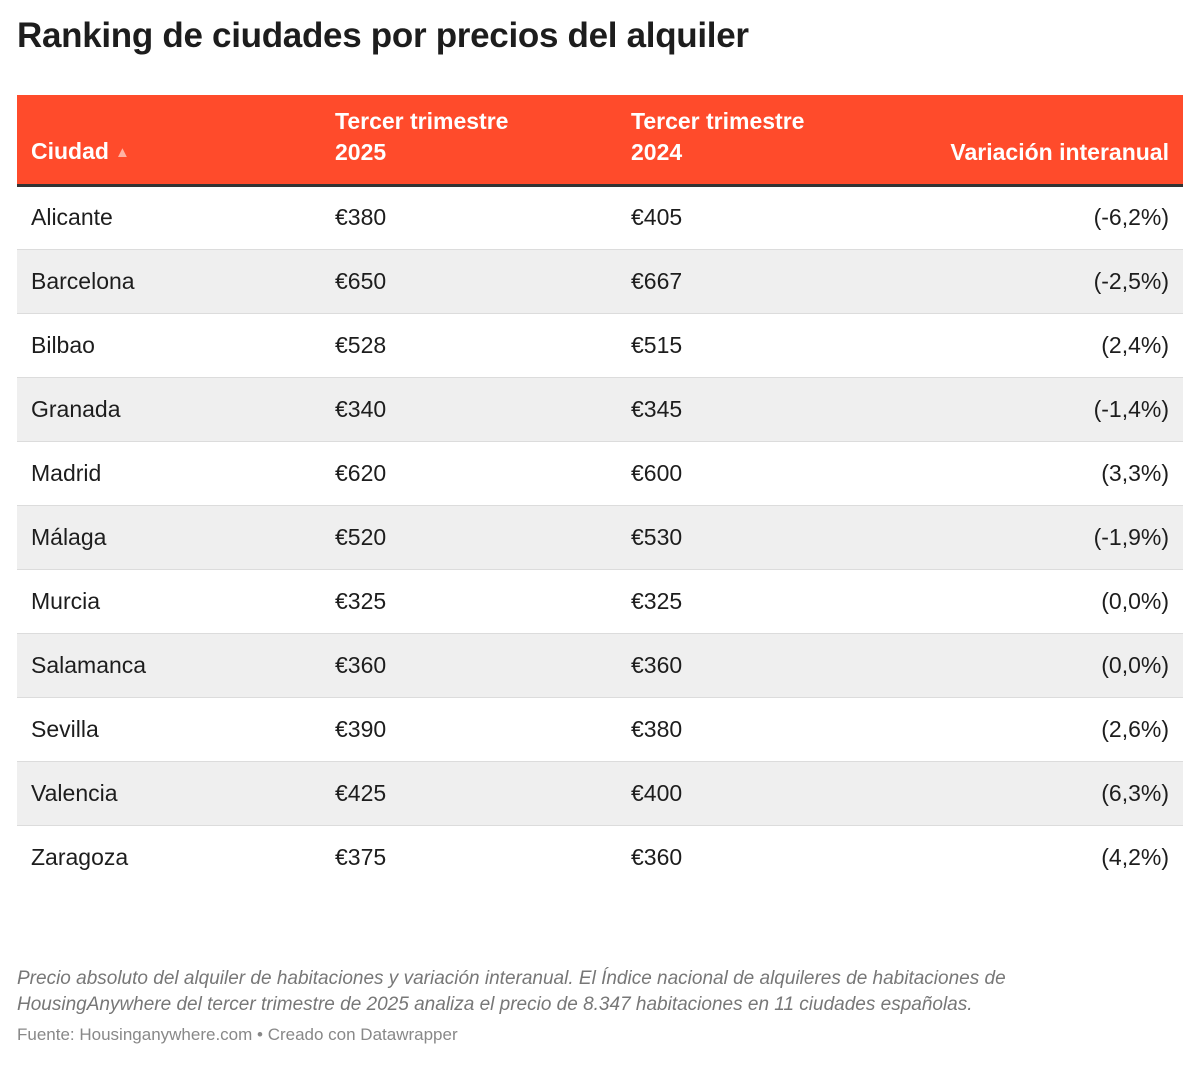  I want to click on table-cell: €400, so click(657, 792).